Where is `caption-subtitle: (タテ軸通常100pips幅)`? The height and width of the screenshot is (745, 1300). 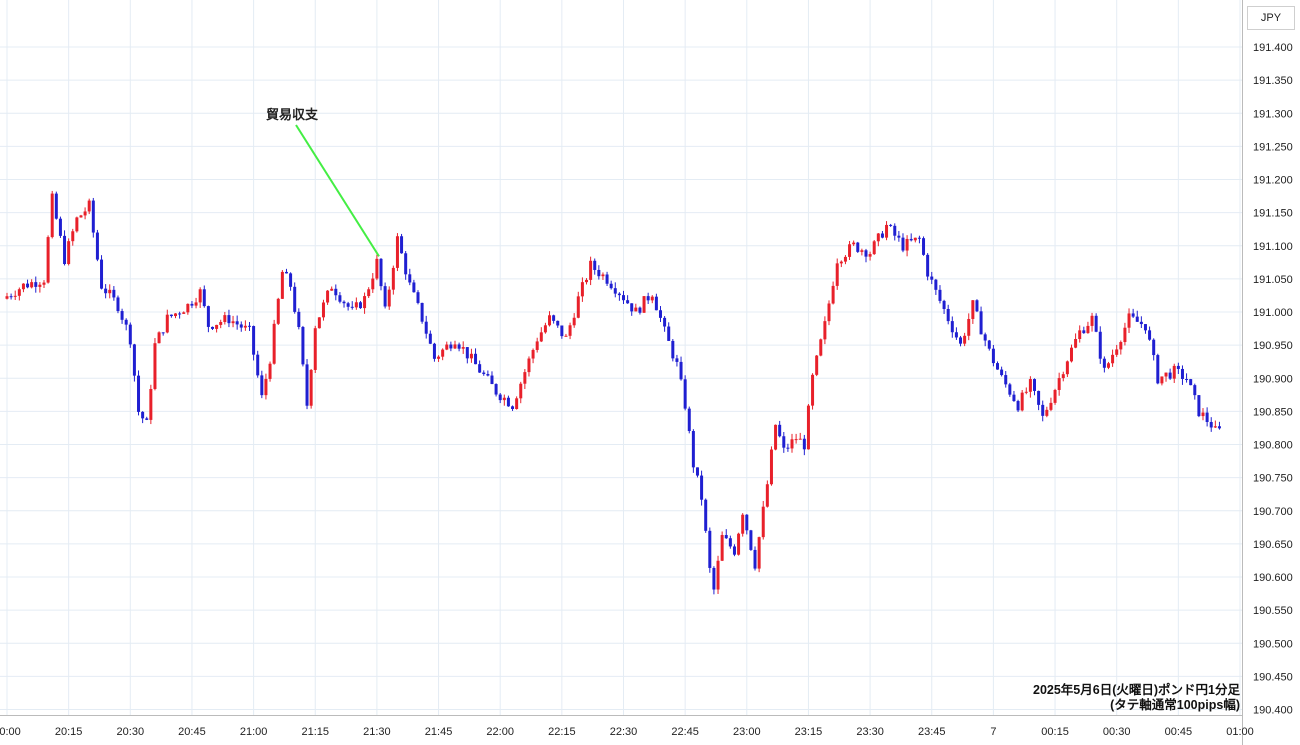
caption-subtitle: (タテ軸通常100pips幅) is located at coordinates (1175, 705).